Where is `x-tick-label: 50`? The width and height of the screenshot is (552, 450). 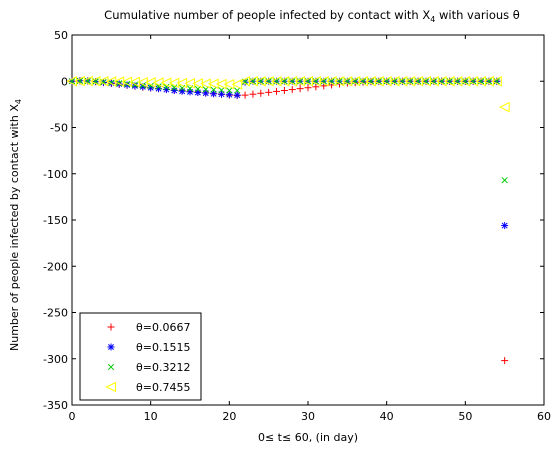
x-tick-label: 50 is located at coordinates (465, 416).